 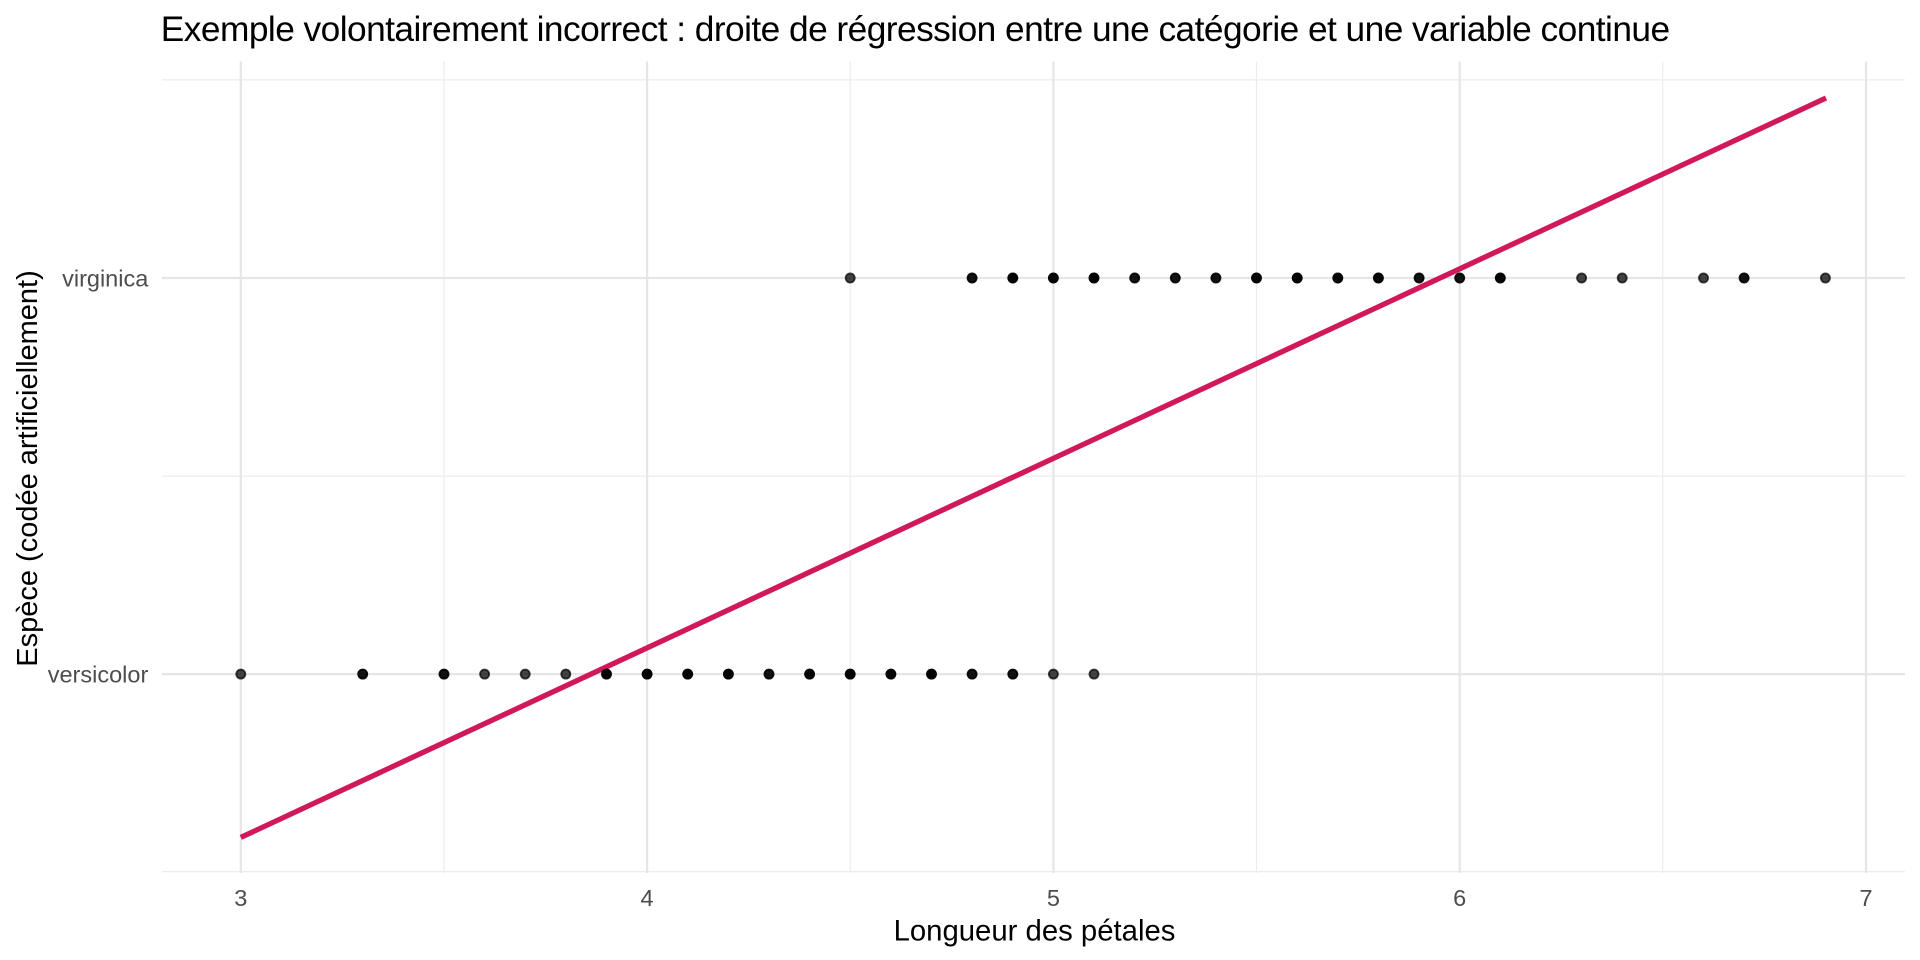 I want to click on svg-text: versicolor, so click(x=98, y=674).